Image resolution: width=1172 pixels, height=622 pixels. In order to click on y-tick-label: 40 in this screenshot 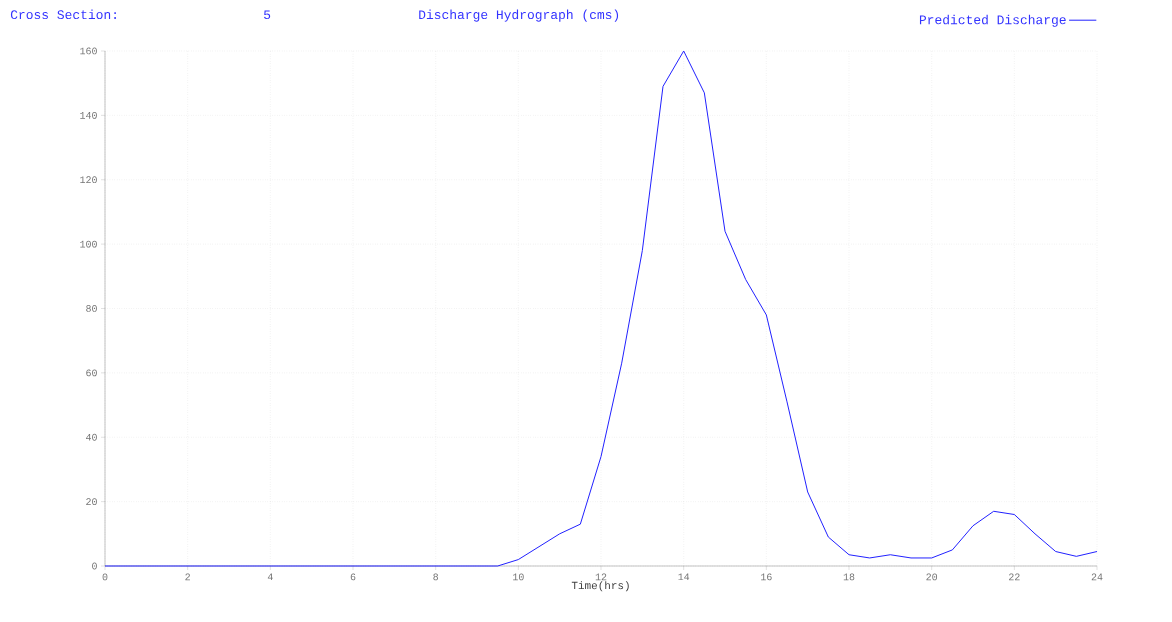, I will do `click(91, 437)`.